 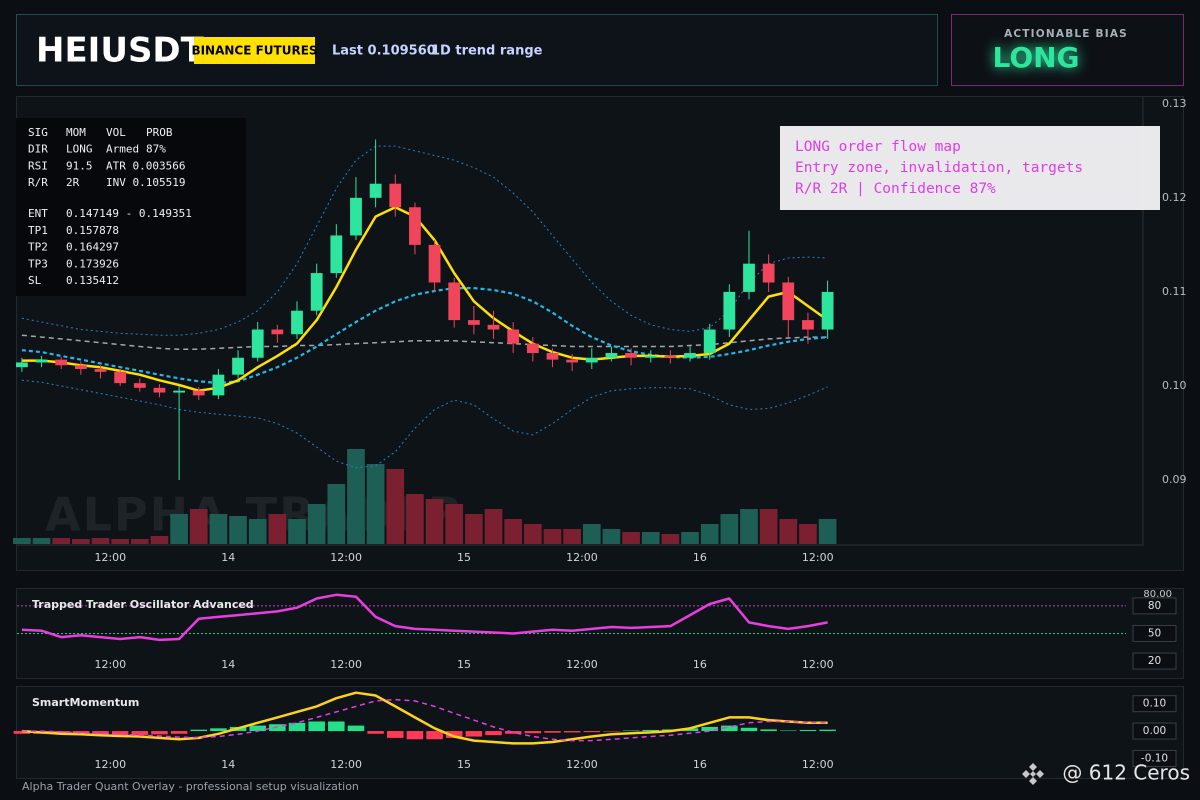 I want to click on y-tick-label: 50, so click(x=1154, y=633).